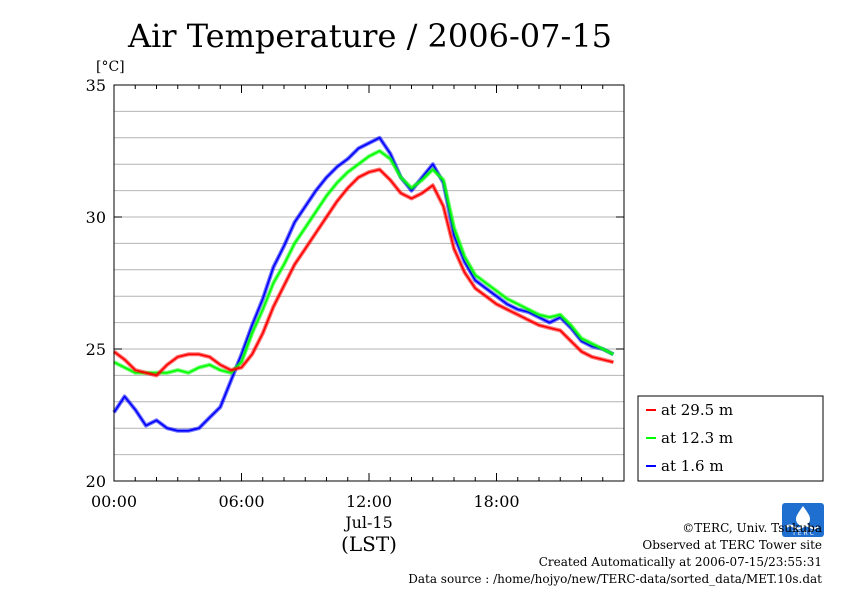 This screenshot has width=842, height=595. I want to click on x-tick-label: 18:00, so click(496, 501).